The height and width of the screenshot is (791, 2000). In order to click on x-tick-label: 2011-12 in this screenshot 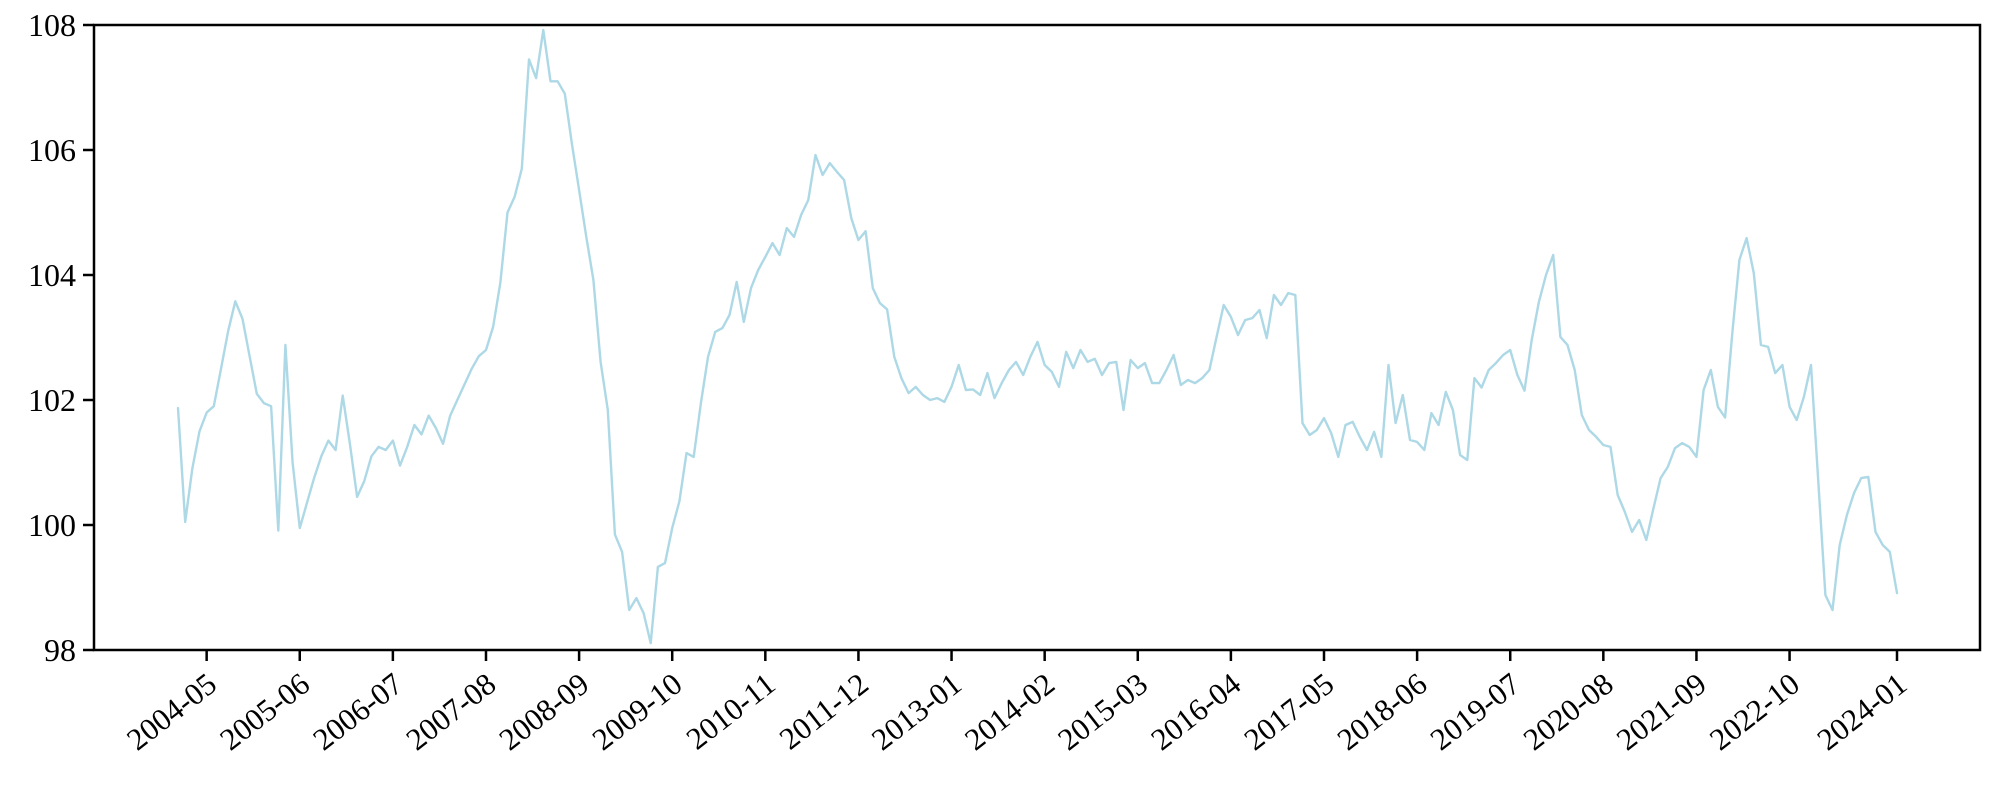, I will do `click(824, 711)`.